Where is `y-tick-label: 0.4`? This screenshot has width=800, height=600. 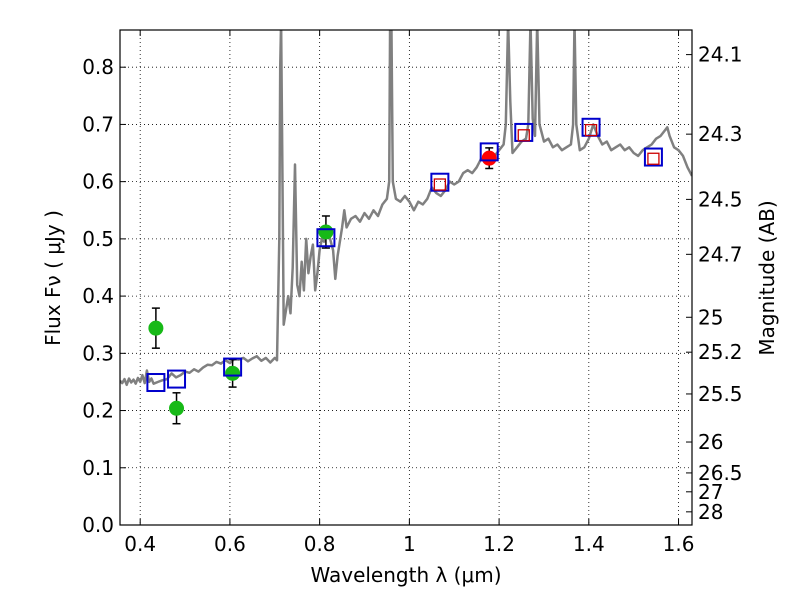 y-tick-label: 0.4 is located at coordinates (98, 296).